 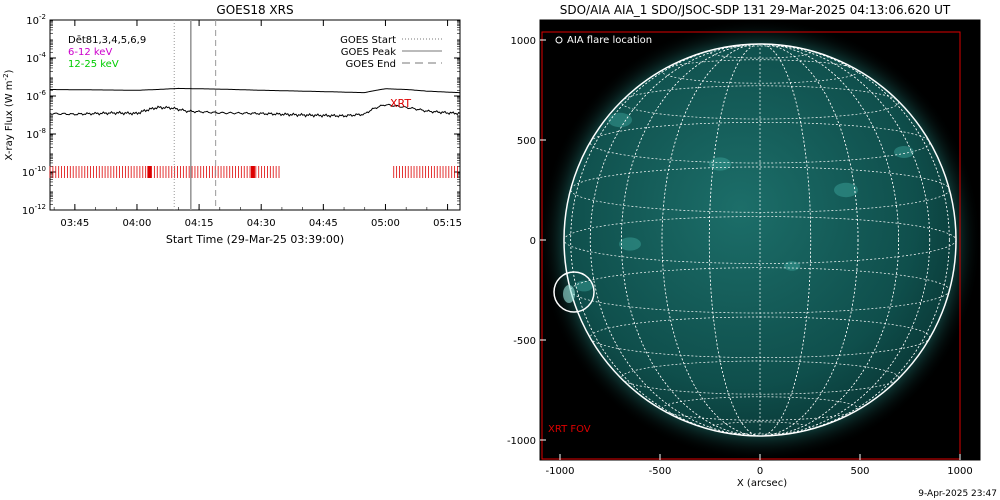 What do you see at coordinates (526, 141) in the screenshot?
I see `aia-y-tick-label: 500` at bounding box center [526, 141].